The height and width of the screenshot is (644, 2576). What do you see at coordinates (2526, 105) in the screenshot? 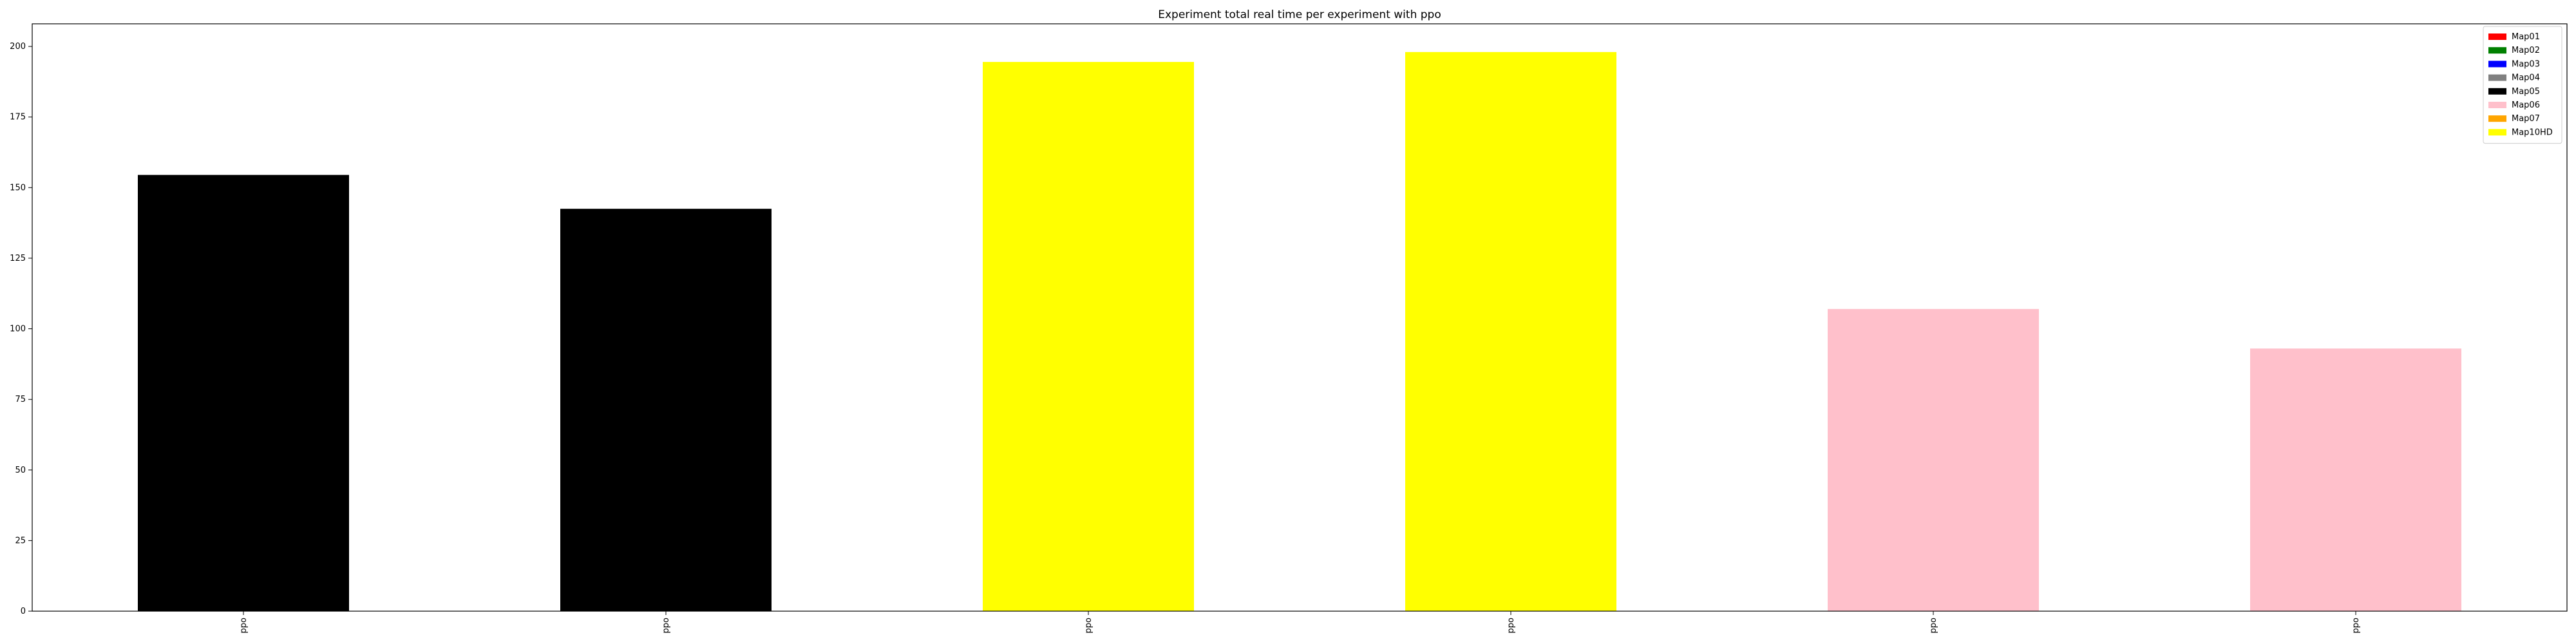
I see `legend-label: Map06` at bounding box center [2526, 105].